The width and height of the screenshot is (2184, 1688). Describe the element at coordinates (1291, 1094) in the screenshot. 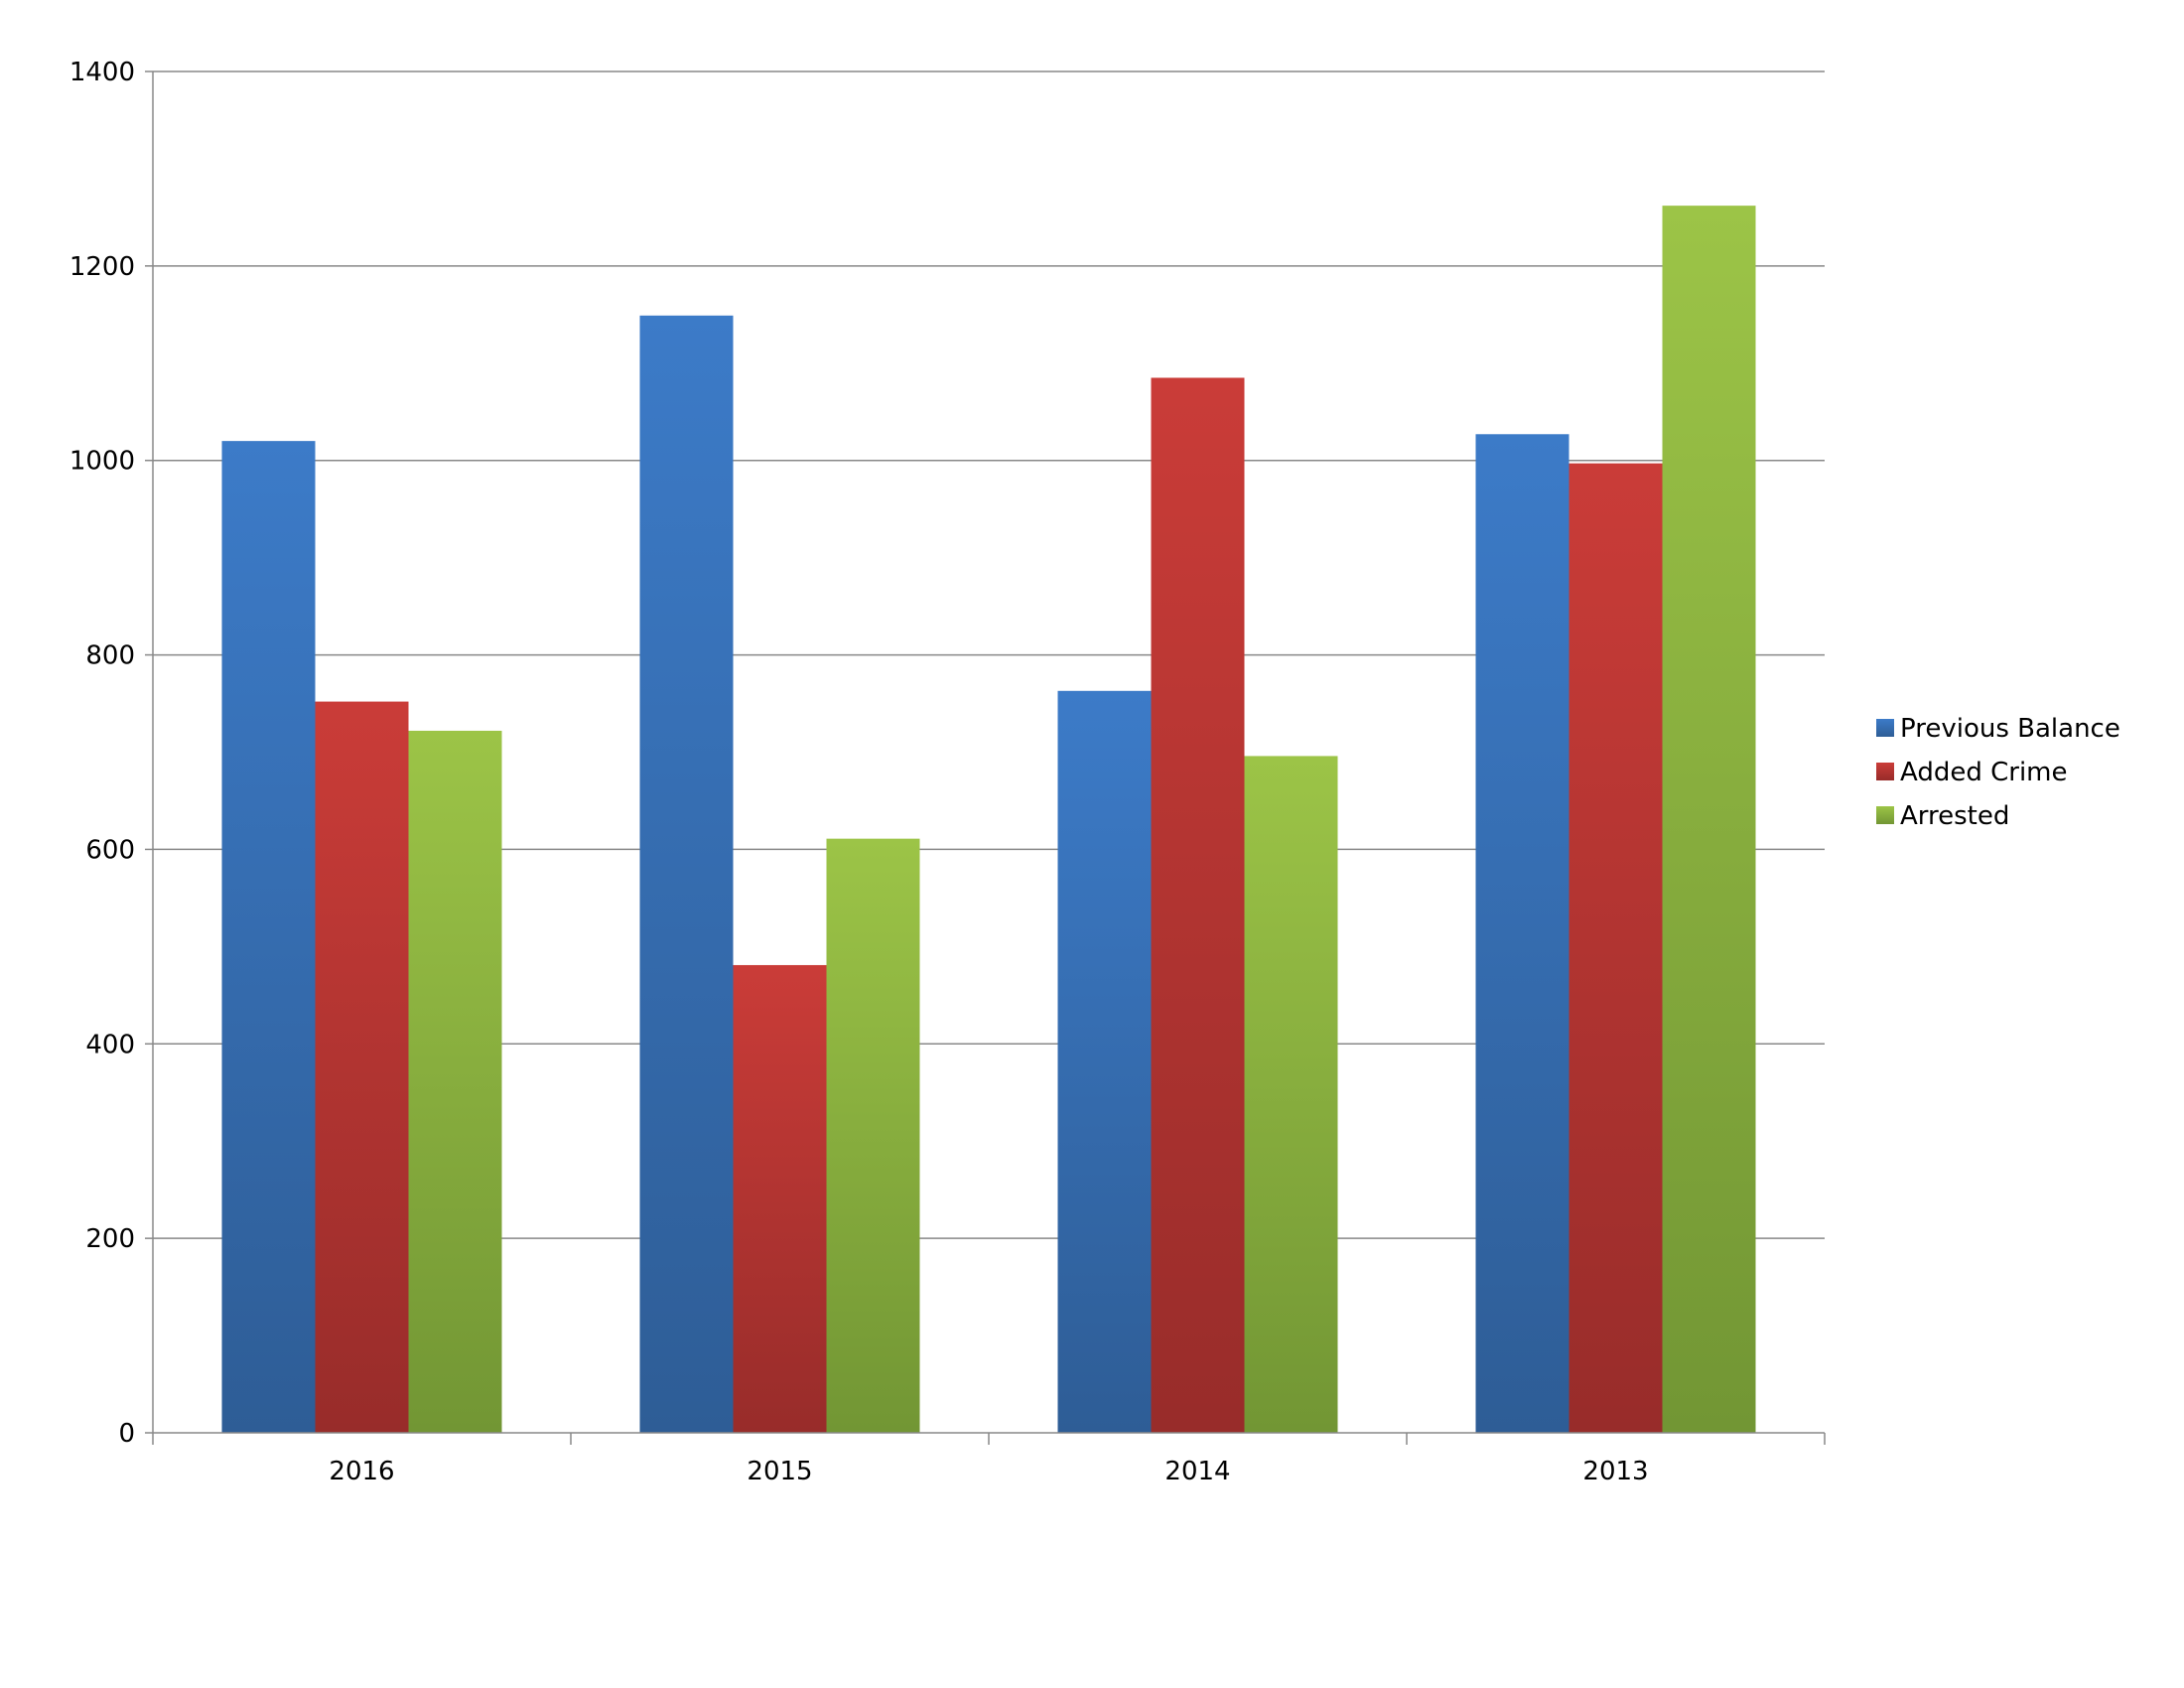

I see `bar-arrested-2014` at that location.